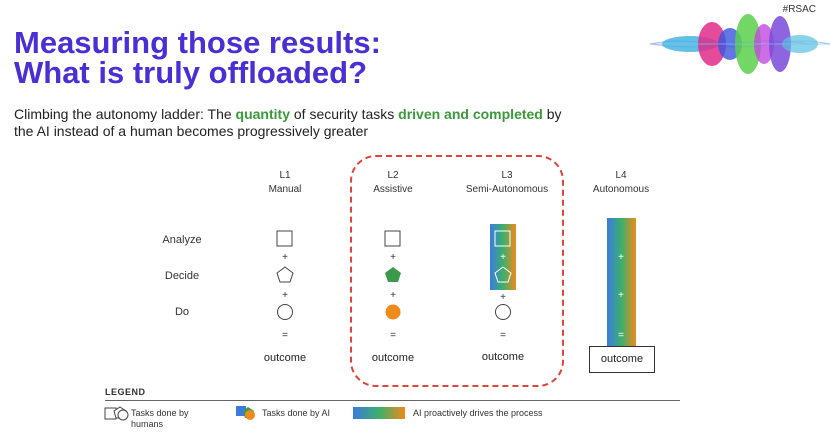 This screenshot has height=437, width=830. What do you see at coordinates (285, 175) in the screenshot?
I see `level-id: L1` at bounding box center [285, 175].